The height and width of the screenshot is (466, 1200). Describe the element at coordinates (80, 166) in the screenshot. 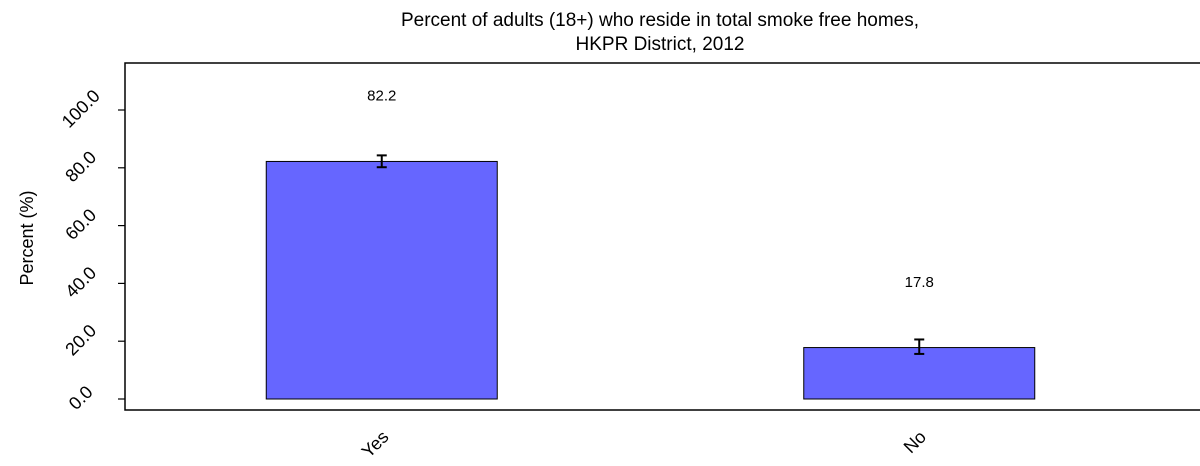

I see `y-tick-label: 80.0` at that location.